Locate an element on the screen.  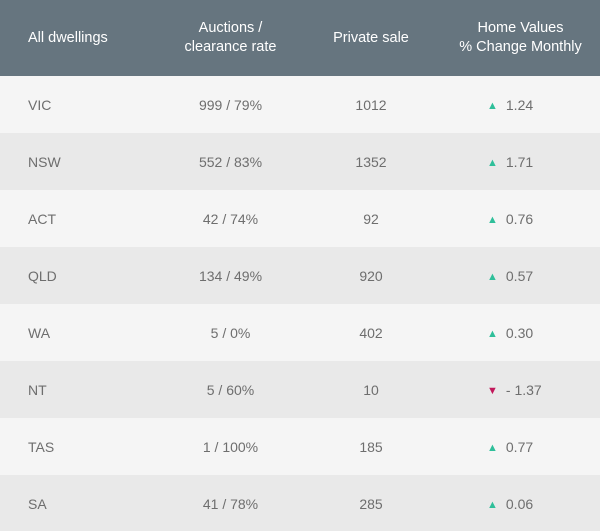
home-values-cell: ▲ 0.06 is located at coordinates (520, 503).